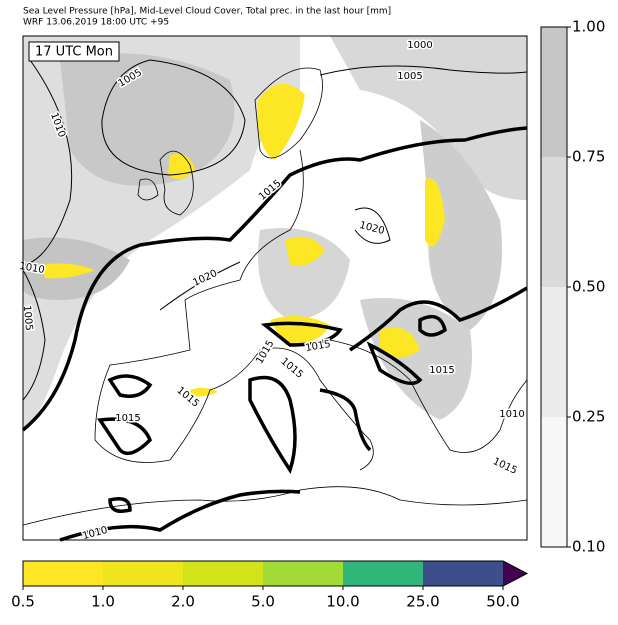  I want to click on colorbar-tick-label: 10.0, so click(342, 602).